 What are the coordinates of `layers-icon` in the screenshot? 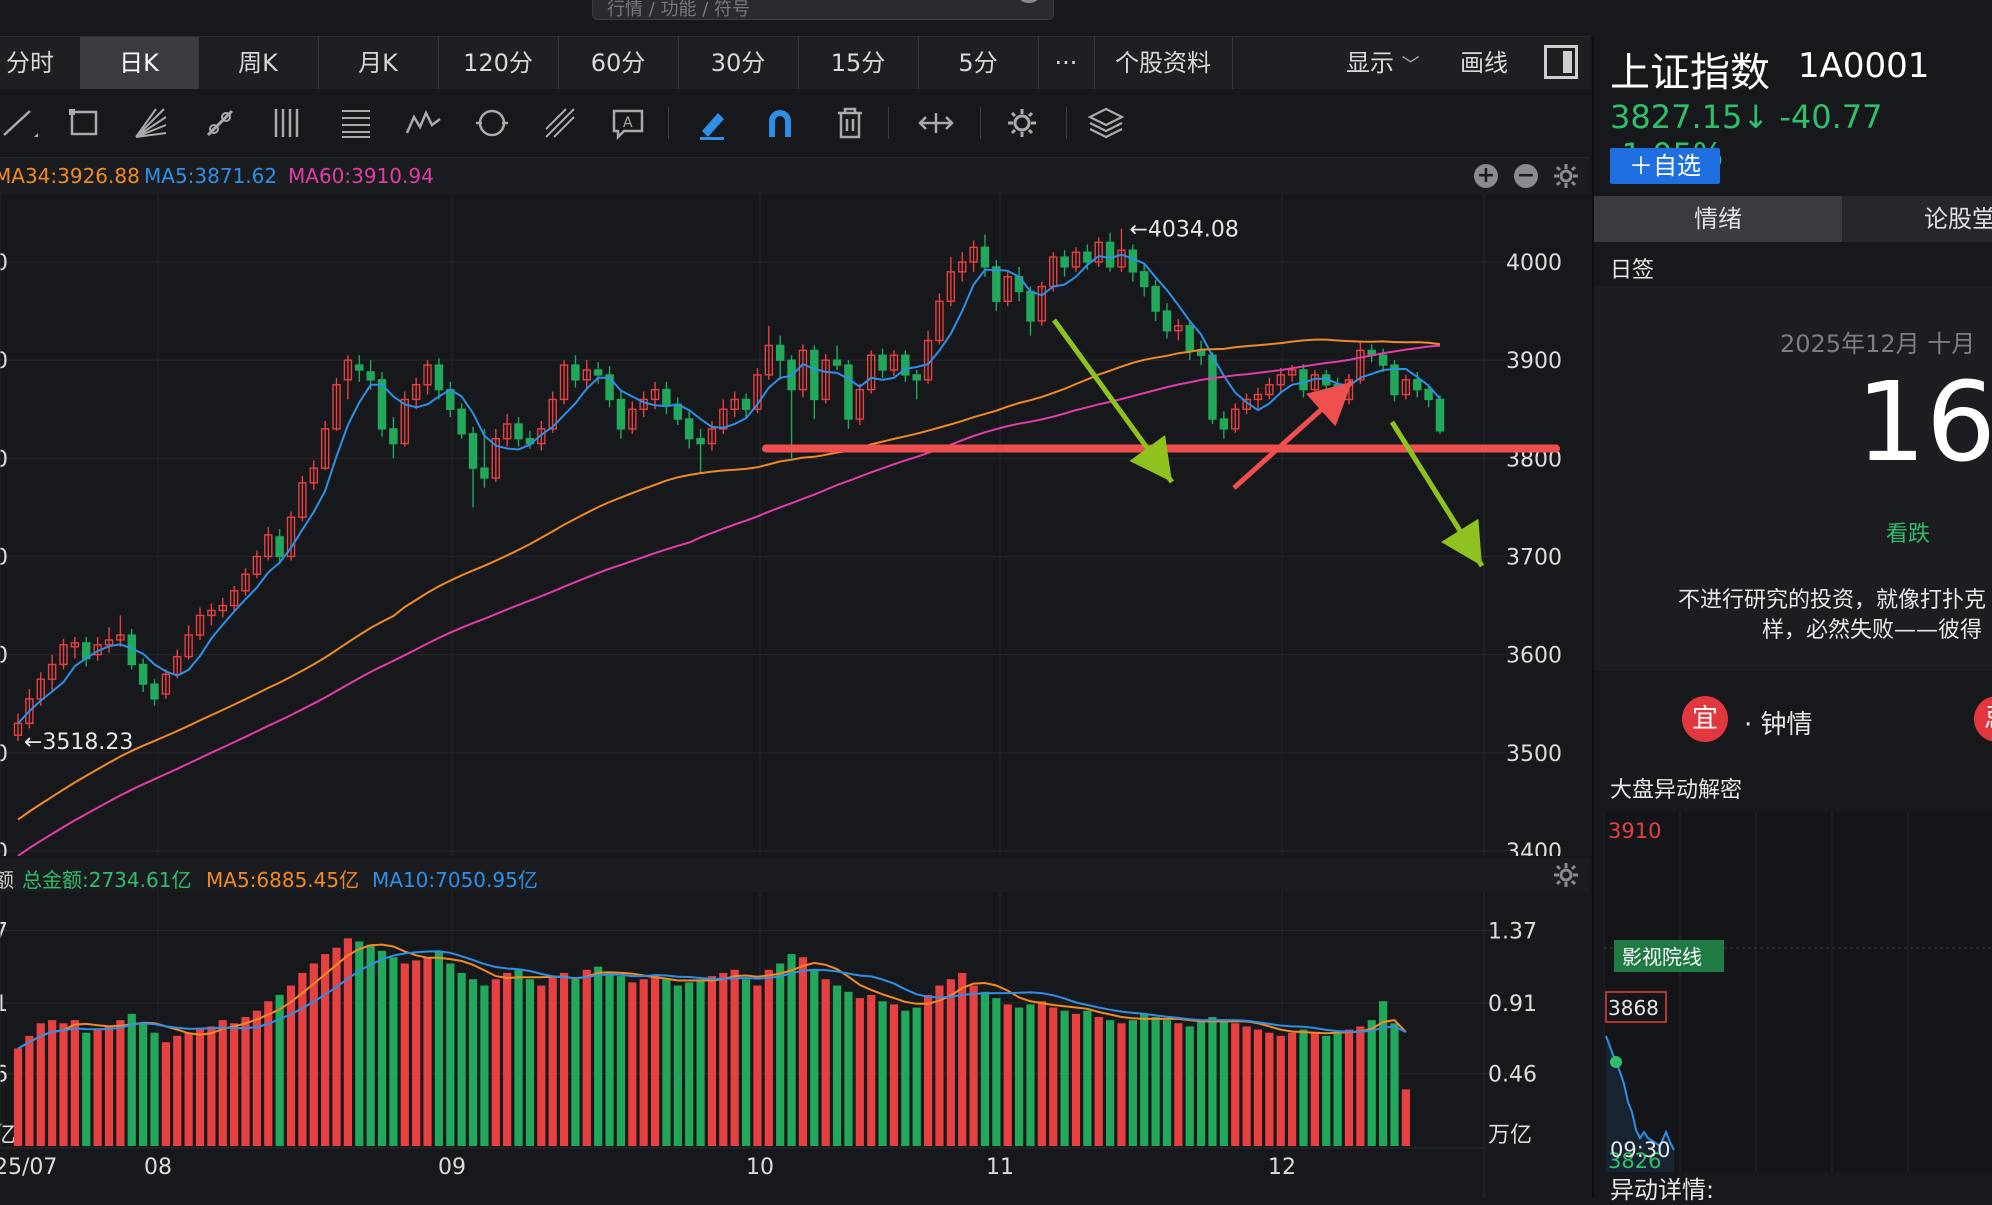 It's located at (1106, 123).